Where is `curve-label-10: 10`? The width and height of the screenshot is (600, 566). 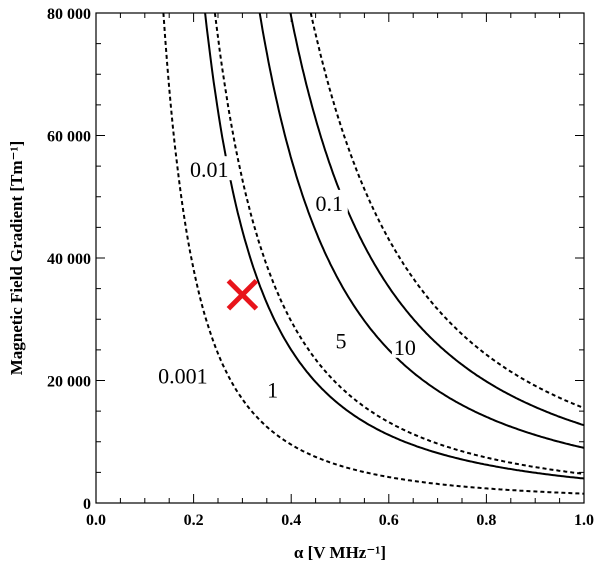
curve-label-10: 10 is located at coordinates (405, 347).